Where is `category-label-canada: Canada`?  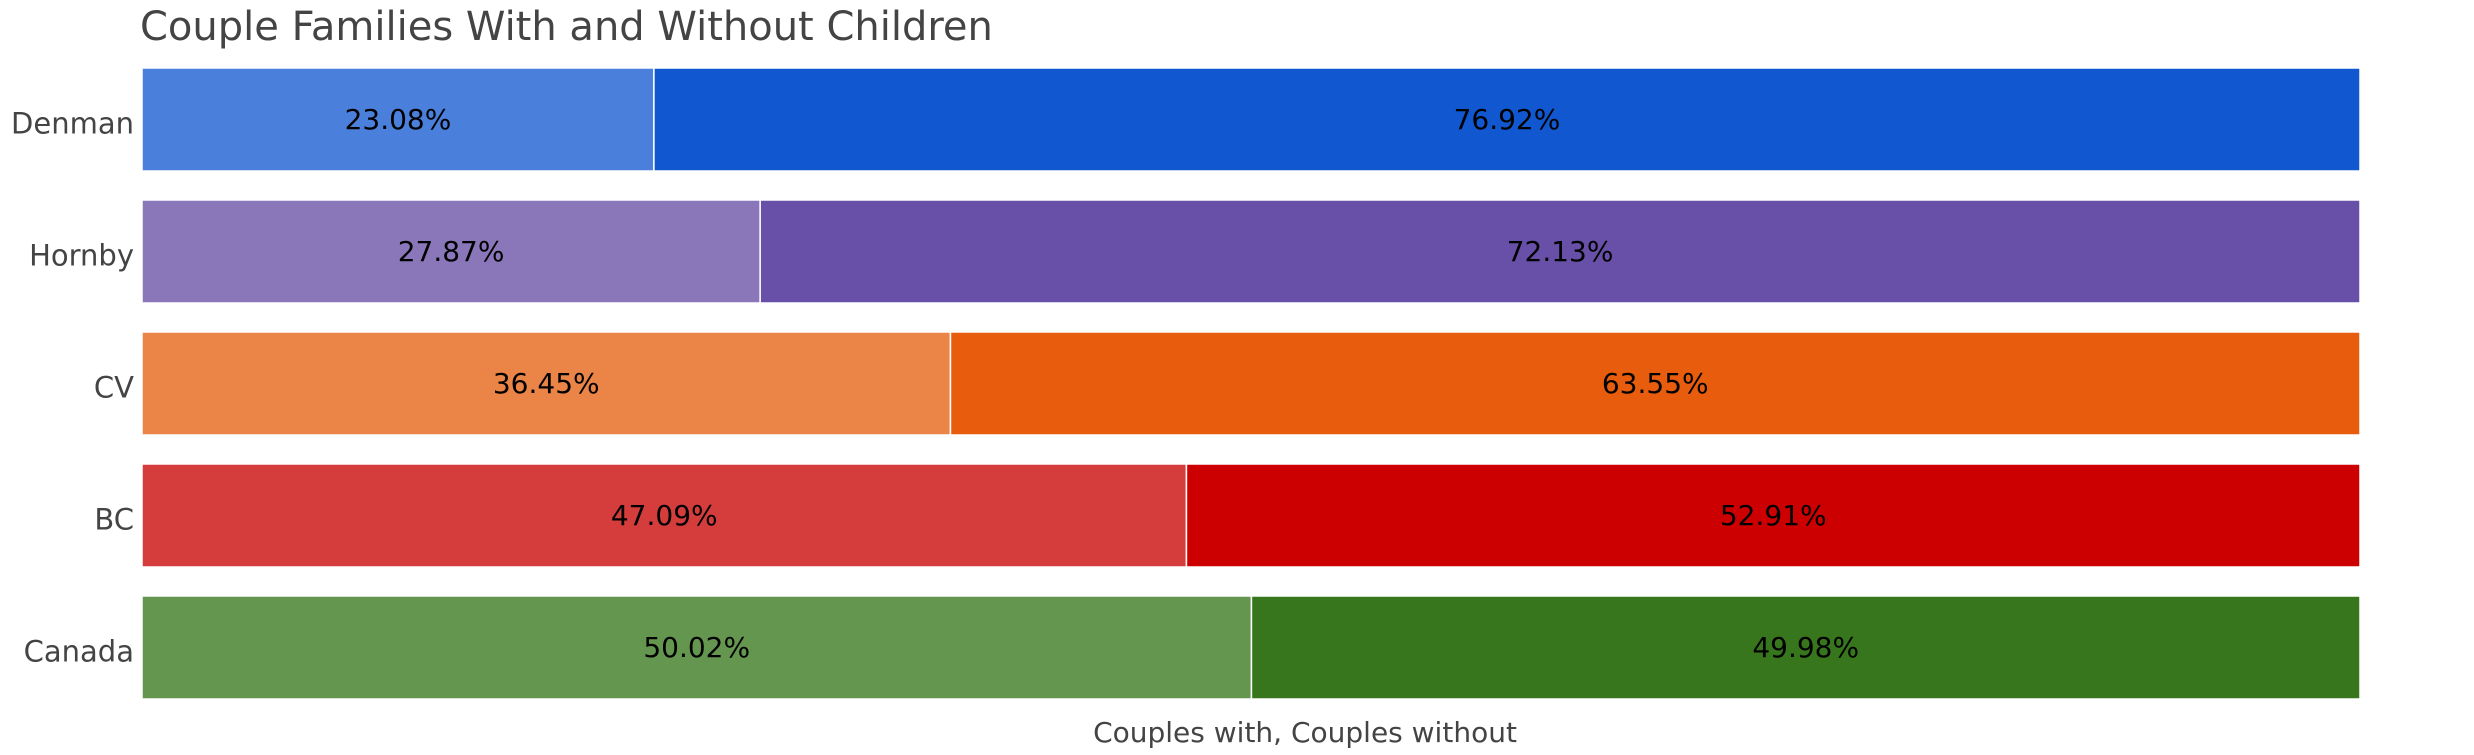 category-label-canada: Canada is located at coordinates (79, 652).